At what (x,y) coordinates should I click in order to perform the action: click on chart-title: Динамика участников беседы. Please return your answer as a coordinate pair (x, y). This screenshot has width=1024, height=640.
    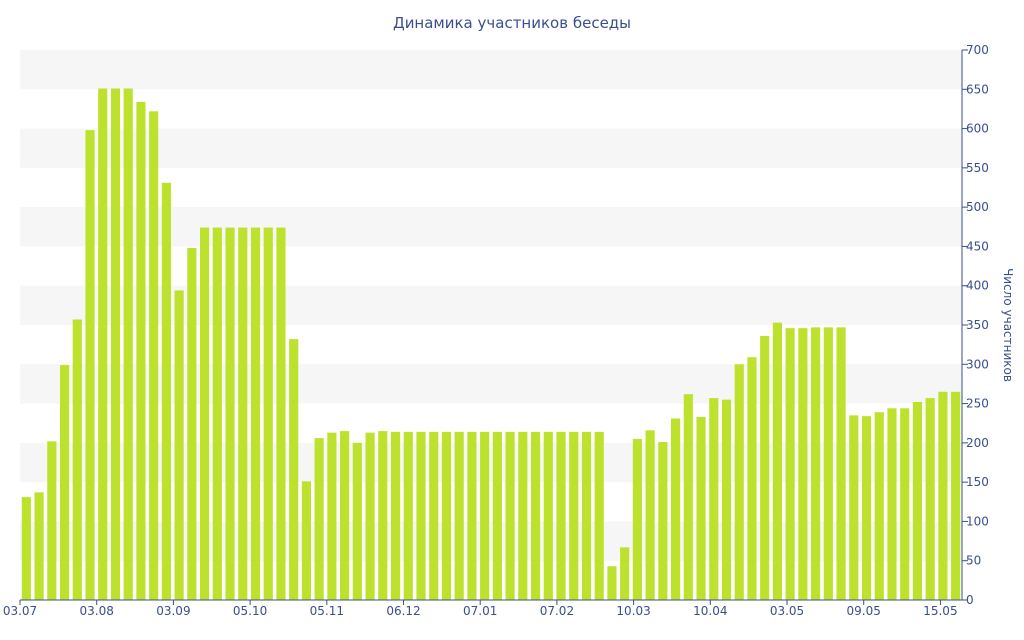
    Looking at the image, I should click on (512, 23).